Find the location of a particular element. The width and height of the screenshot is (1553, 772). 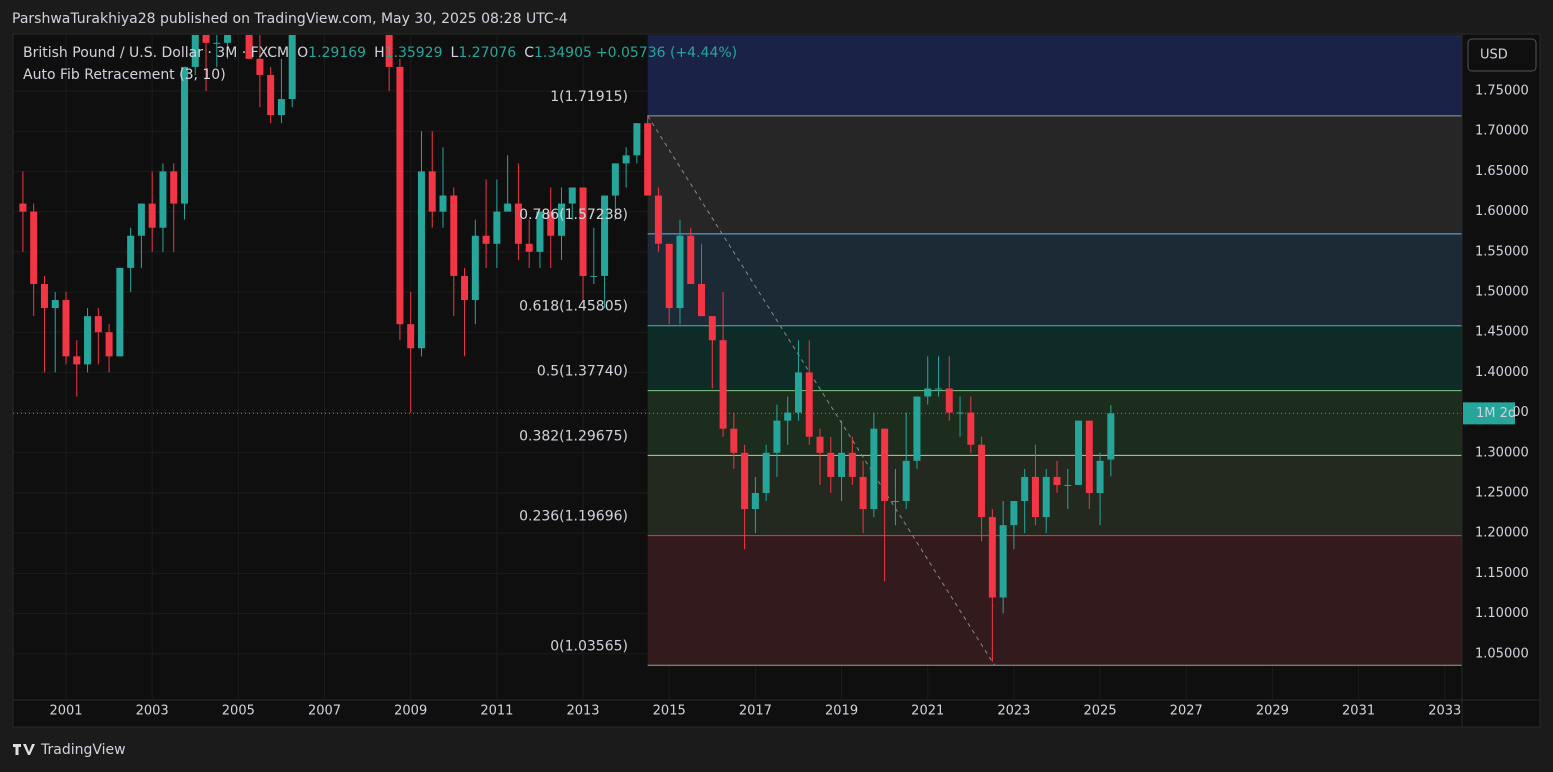

x-tick-label: 2027 is located at coordinates (1186, 711).